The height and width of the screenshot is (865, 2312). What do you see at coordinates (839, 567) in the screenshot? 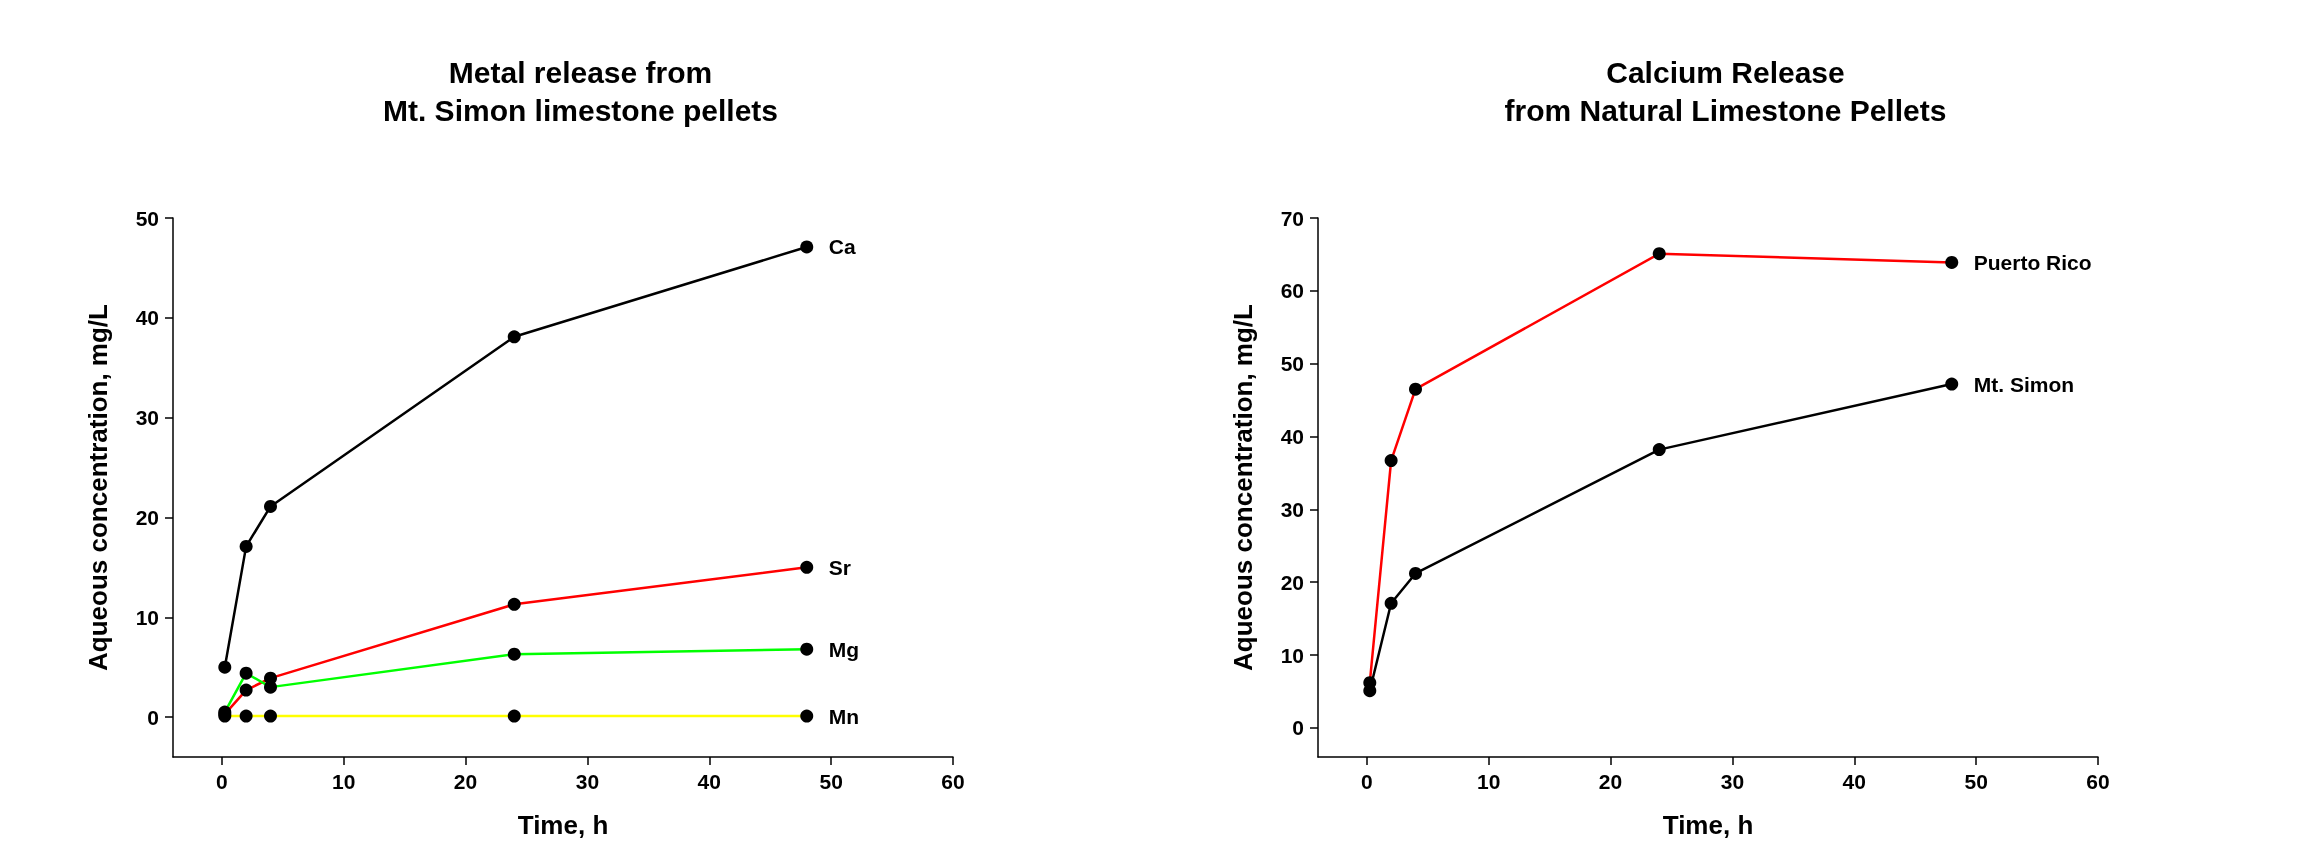
I see `series-label: Sr` at bounding box center [839, 567].